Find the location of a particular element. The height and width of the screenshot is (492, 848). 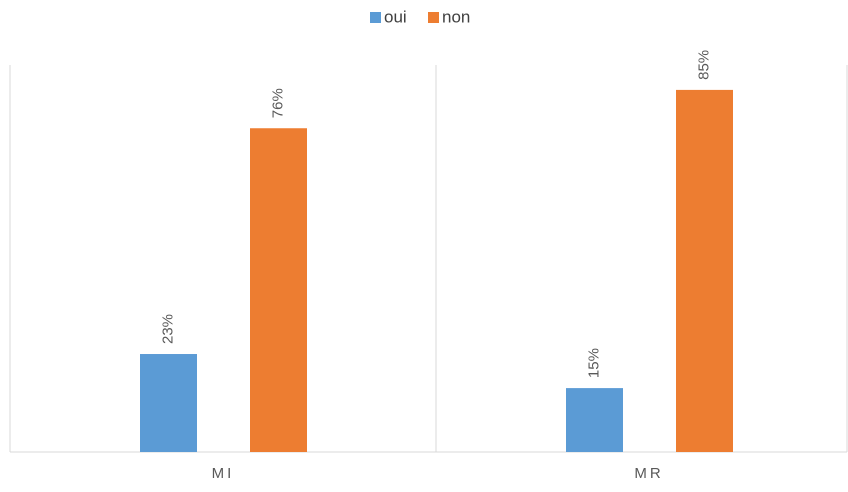

x-tick-label: MI is located at coordinates (223, 473).